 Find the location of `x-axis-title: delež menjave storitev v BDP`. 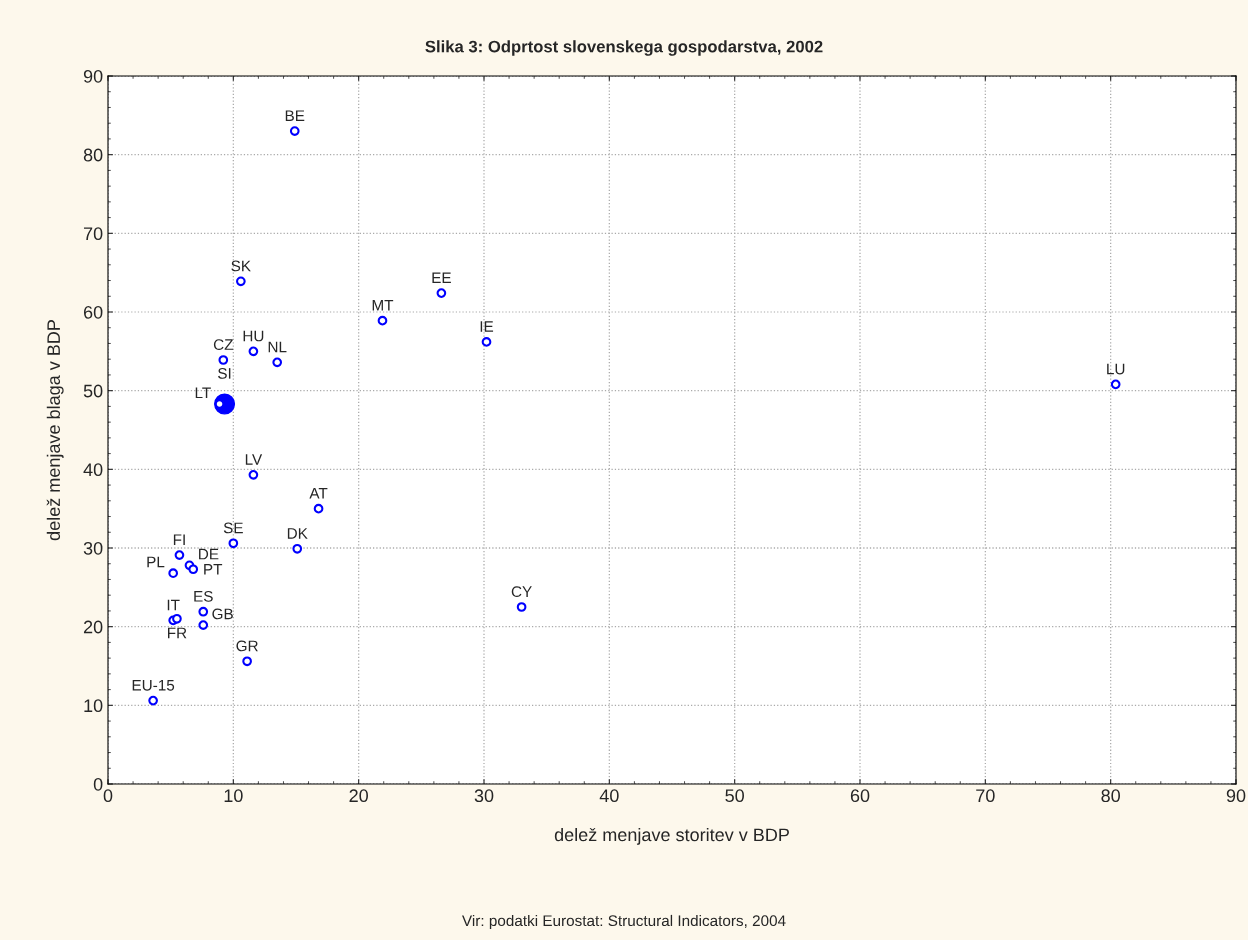

x-axis-title: delež menjave storitev v BDP is located at coordinates (671, 836).